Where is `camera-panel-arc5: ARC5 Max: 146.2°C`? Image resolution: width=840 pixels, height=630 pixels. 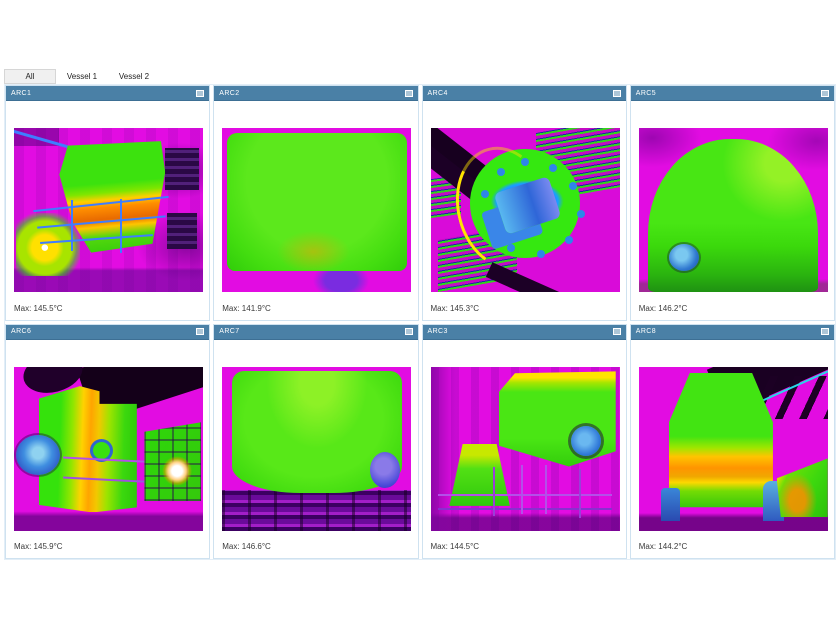
camera-panel-arc5: ARC5 Max: 146.2°C is located at coordinates (732, 203).